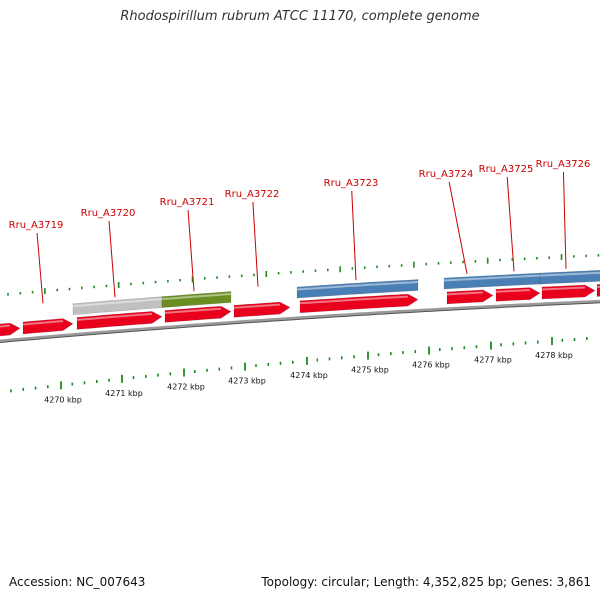 This screenshot has width=600, height=600. What do you see at coordinates (569, 274) in the screenshot?
I see `feature-bar-blue-3-highlight` at bounding box center [569, 274].